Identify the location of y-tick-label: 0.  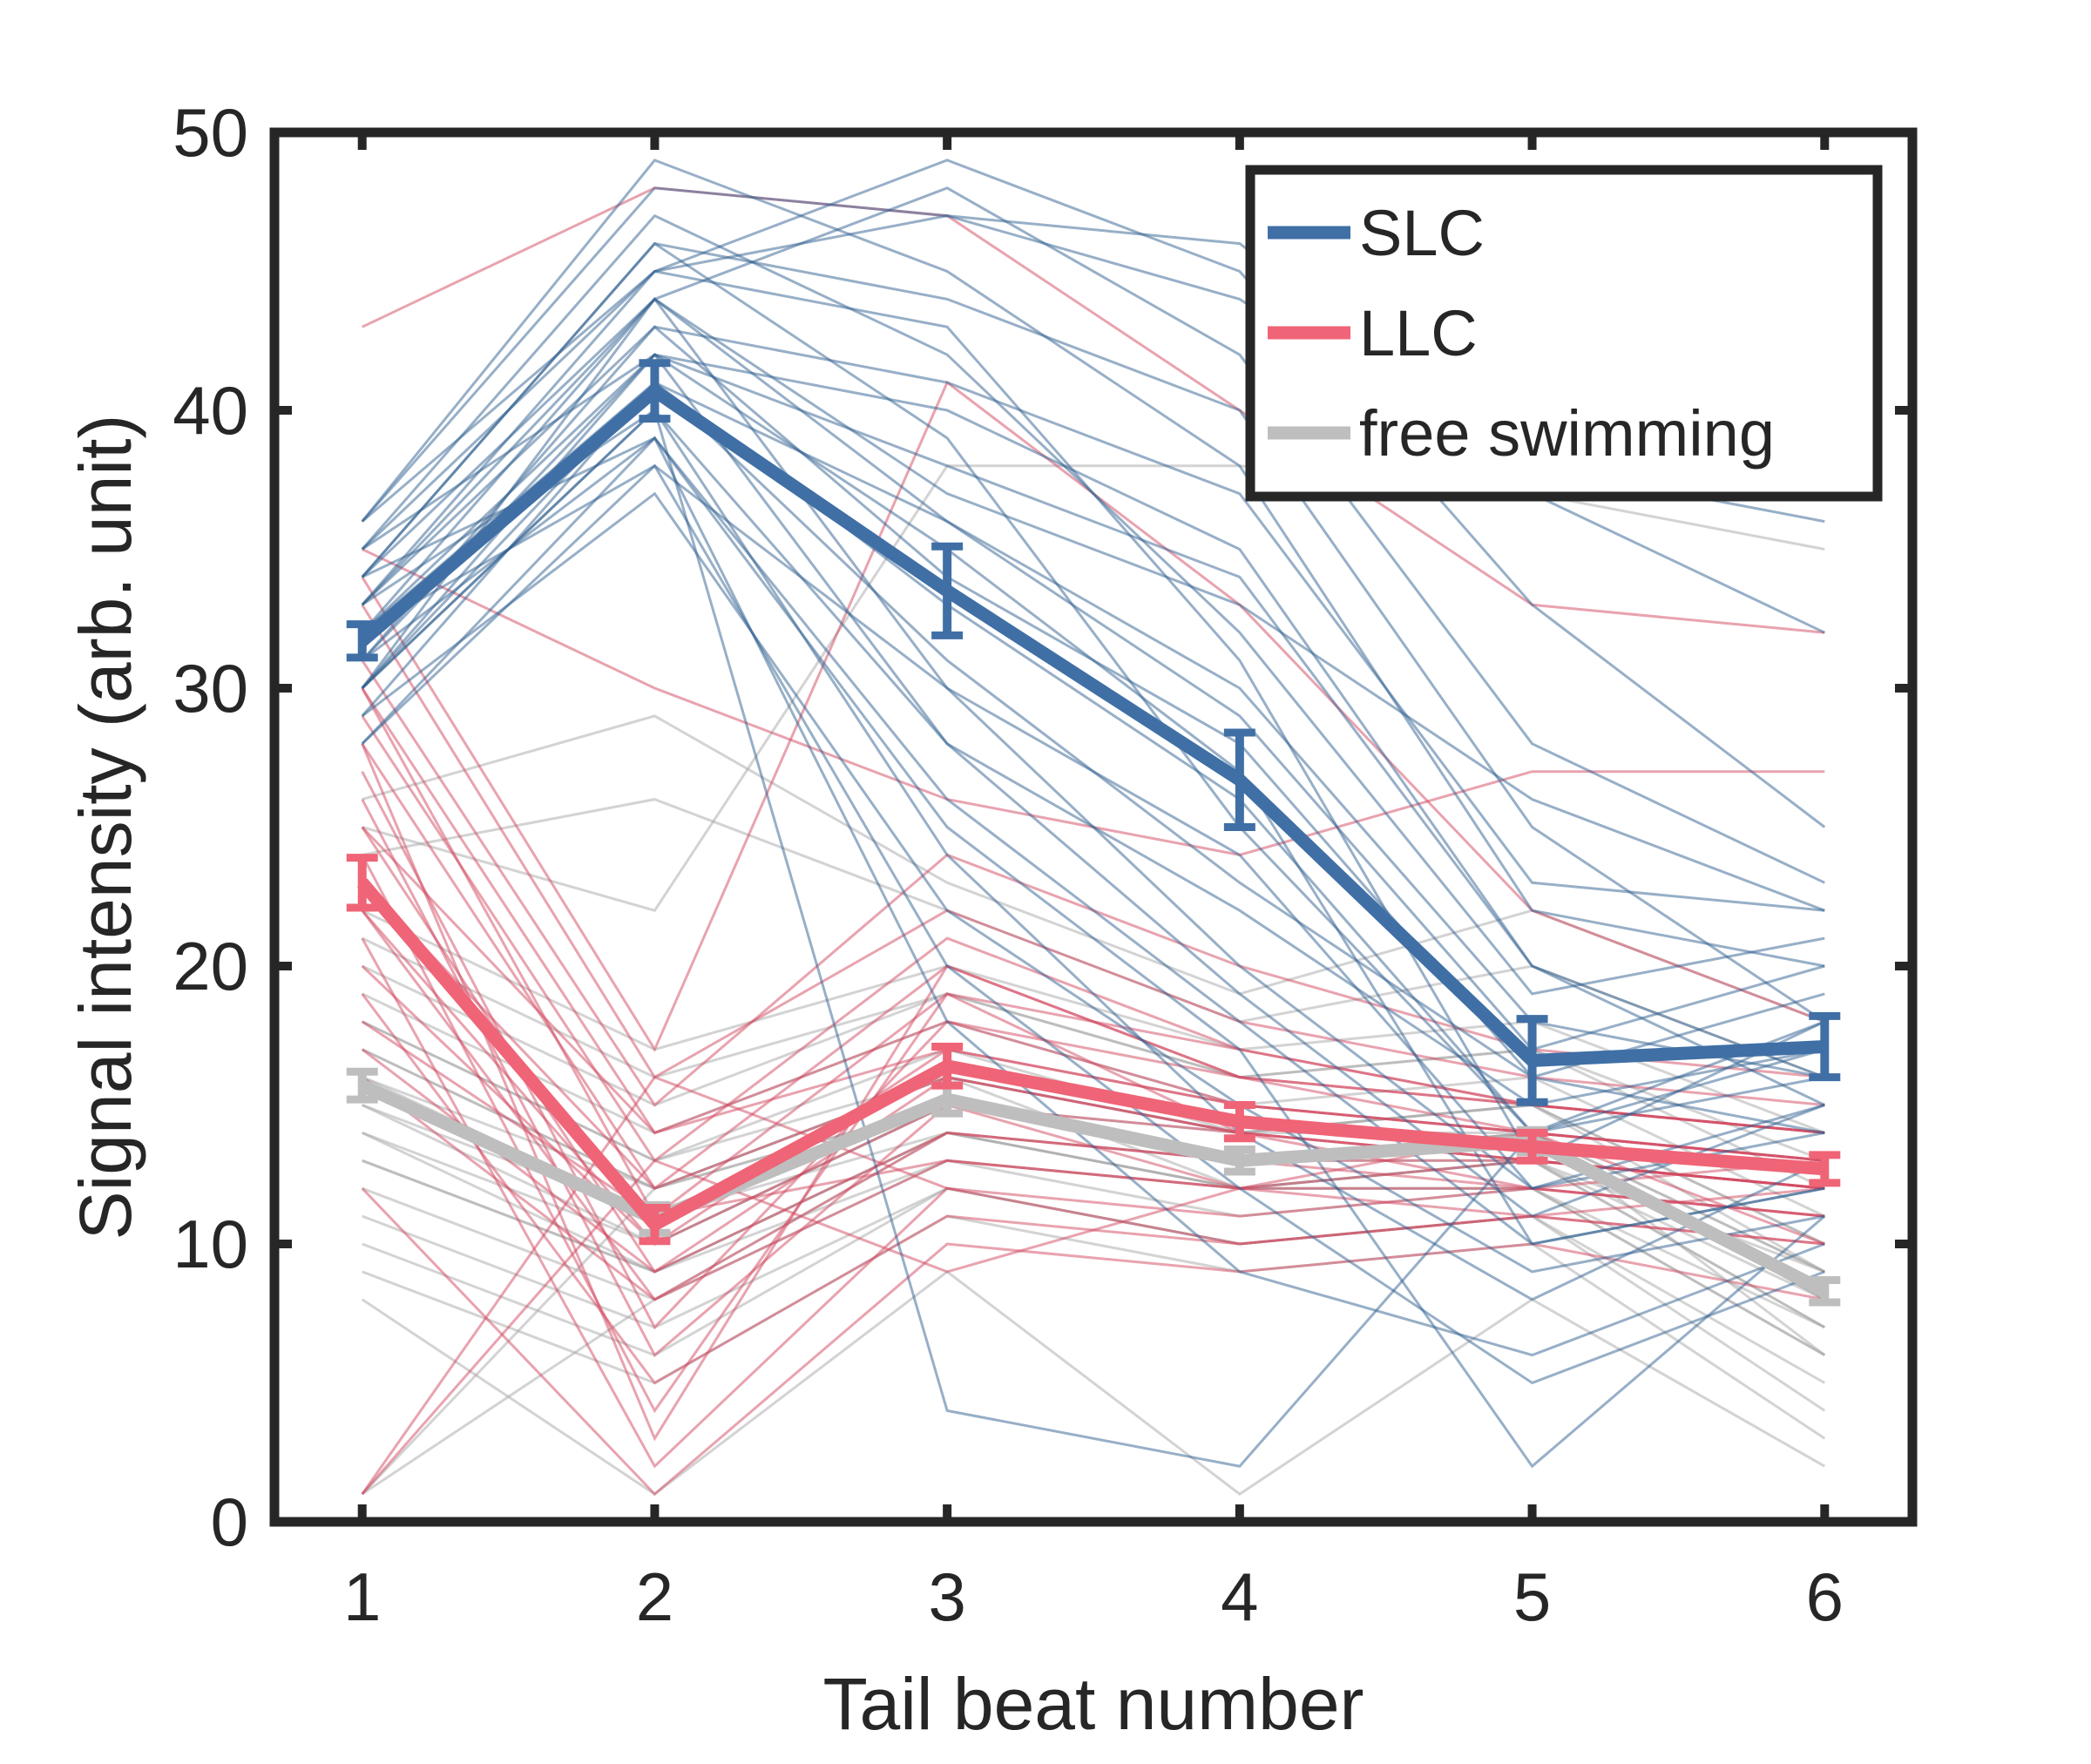
(229, 1522).